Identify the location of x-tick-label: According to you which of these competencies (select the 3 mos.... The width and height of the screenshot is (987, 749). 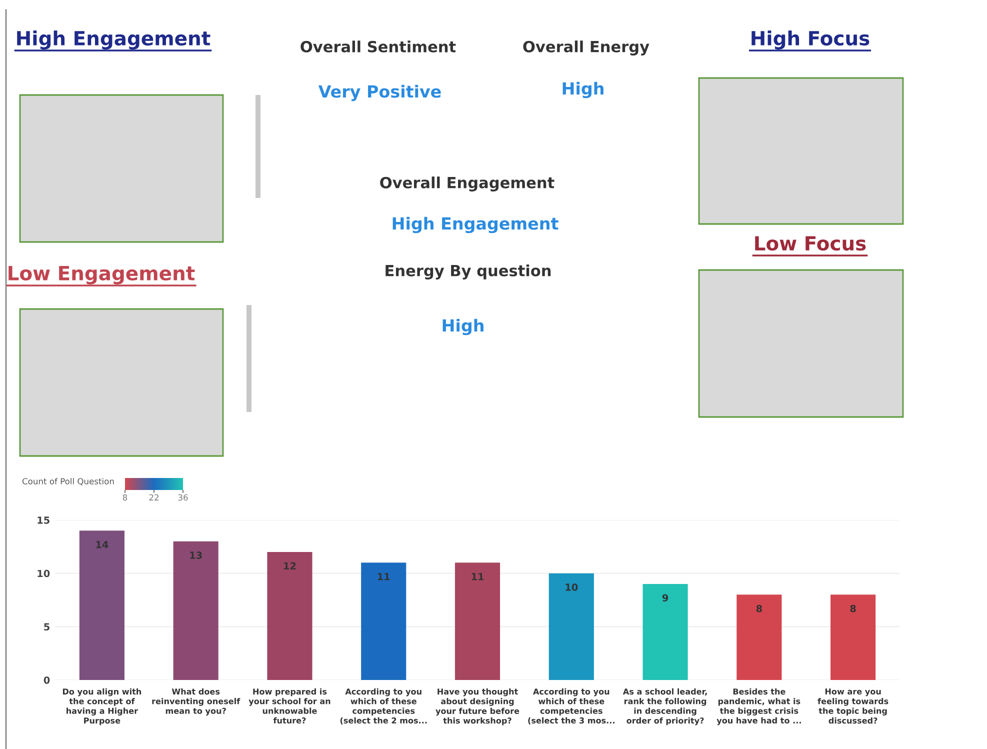
(571, 706).